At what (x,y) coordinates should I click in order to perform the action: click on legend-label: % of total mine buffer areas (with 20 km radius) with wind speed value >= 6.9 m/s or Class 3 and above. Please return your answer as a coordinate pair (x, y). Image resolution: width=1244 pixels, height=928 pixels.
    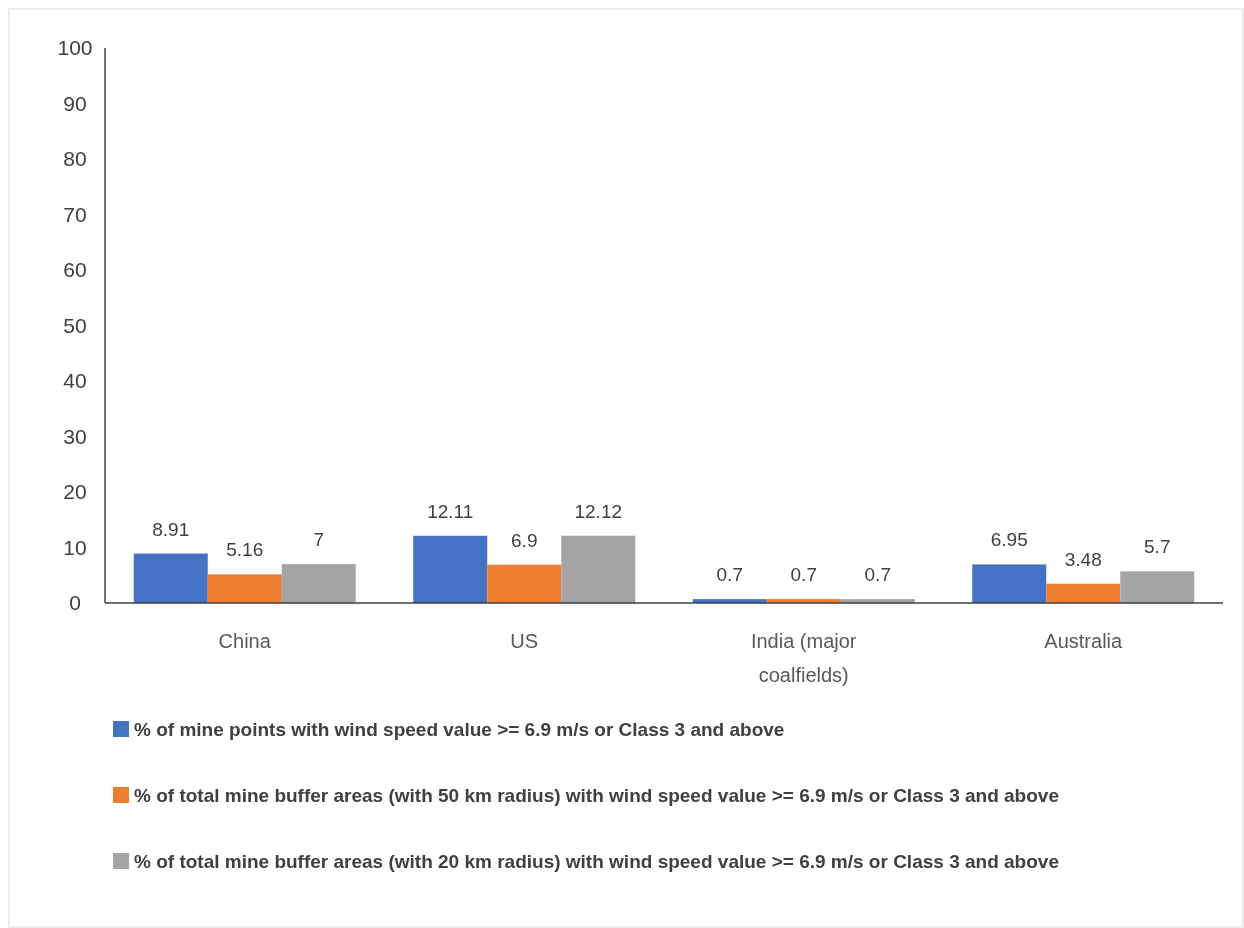
    Looking at the image, I should click on (596, 861).